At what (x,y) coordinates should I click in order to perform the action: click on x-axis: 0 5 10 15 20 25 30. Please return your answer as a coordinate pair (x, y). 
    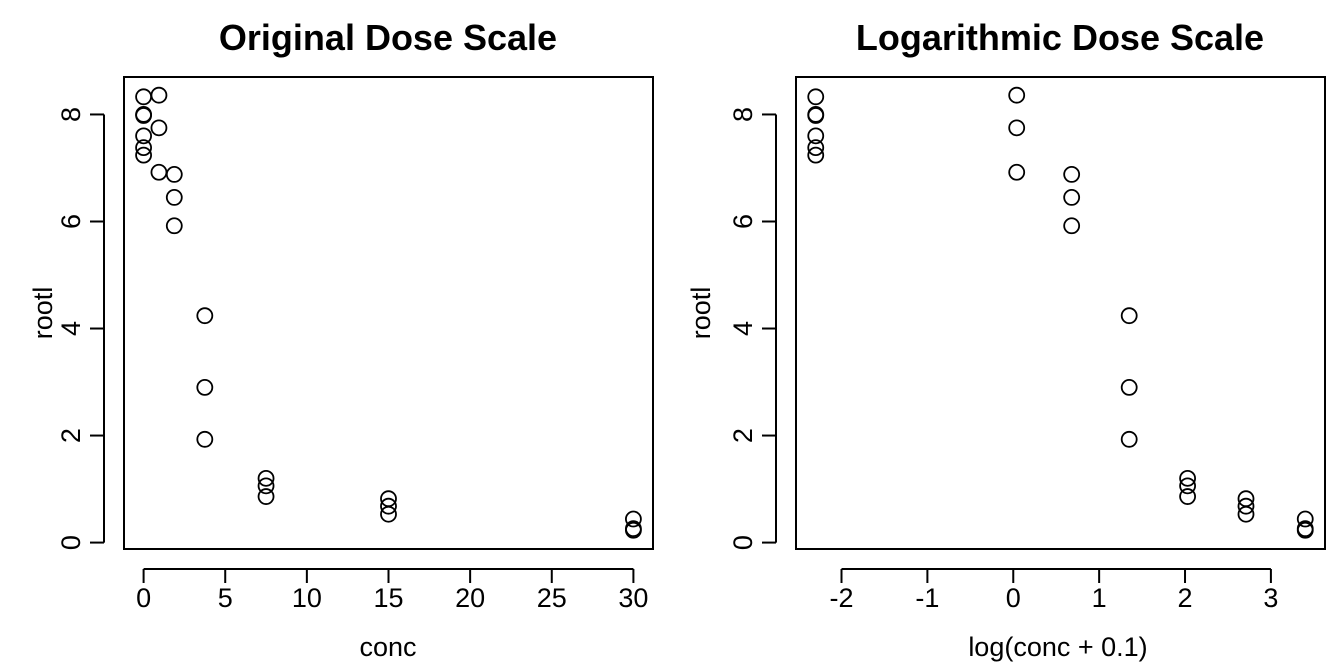
    Looking at the image, I should click on (392, 590).